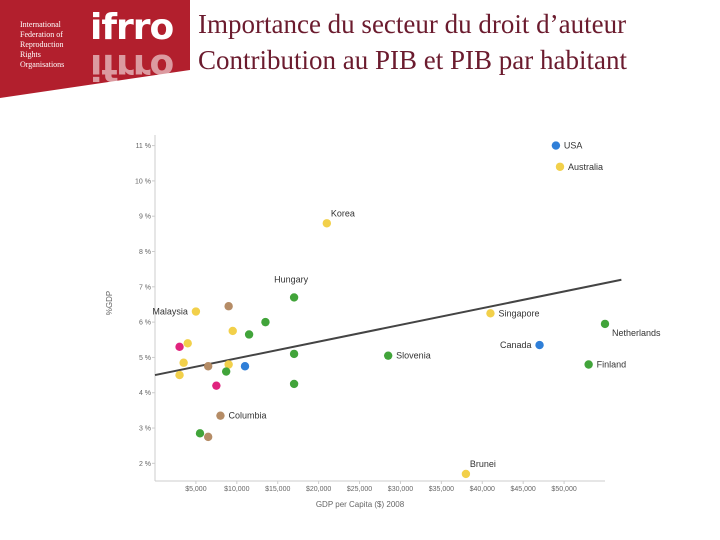 The height and width of the screenshot is (540, 720). Describe the element at coordinates (636, 333) in the screenshot. I see `point-label: Netherlands` at that location.